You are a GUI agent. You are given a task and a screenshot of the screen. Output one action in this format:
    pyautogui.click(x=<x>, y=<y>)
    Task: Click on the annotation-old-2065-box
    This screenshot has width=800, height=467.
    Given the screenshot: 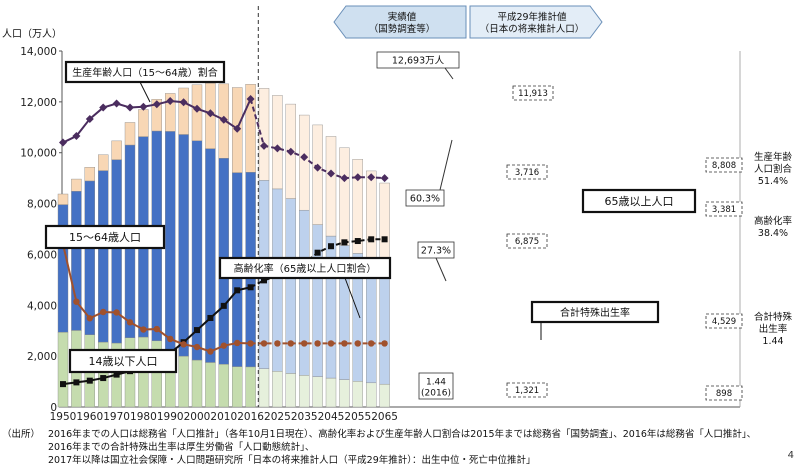 What is the action you would take?
    pyautogui.click(x=724, y=209)
    